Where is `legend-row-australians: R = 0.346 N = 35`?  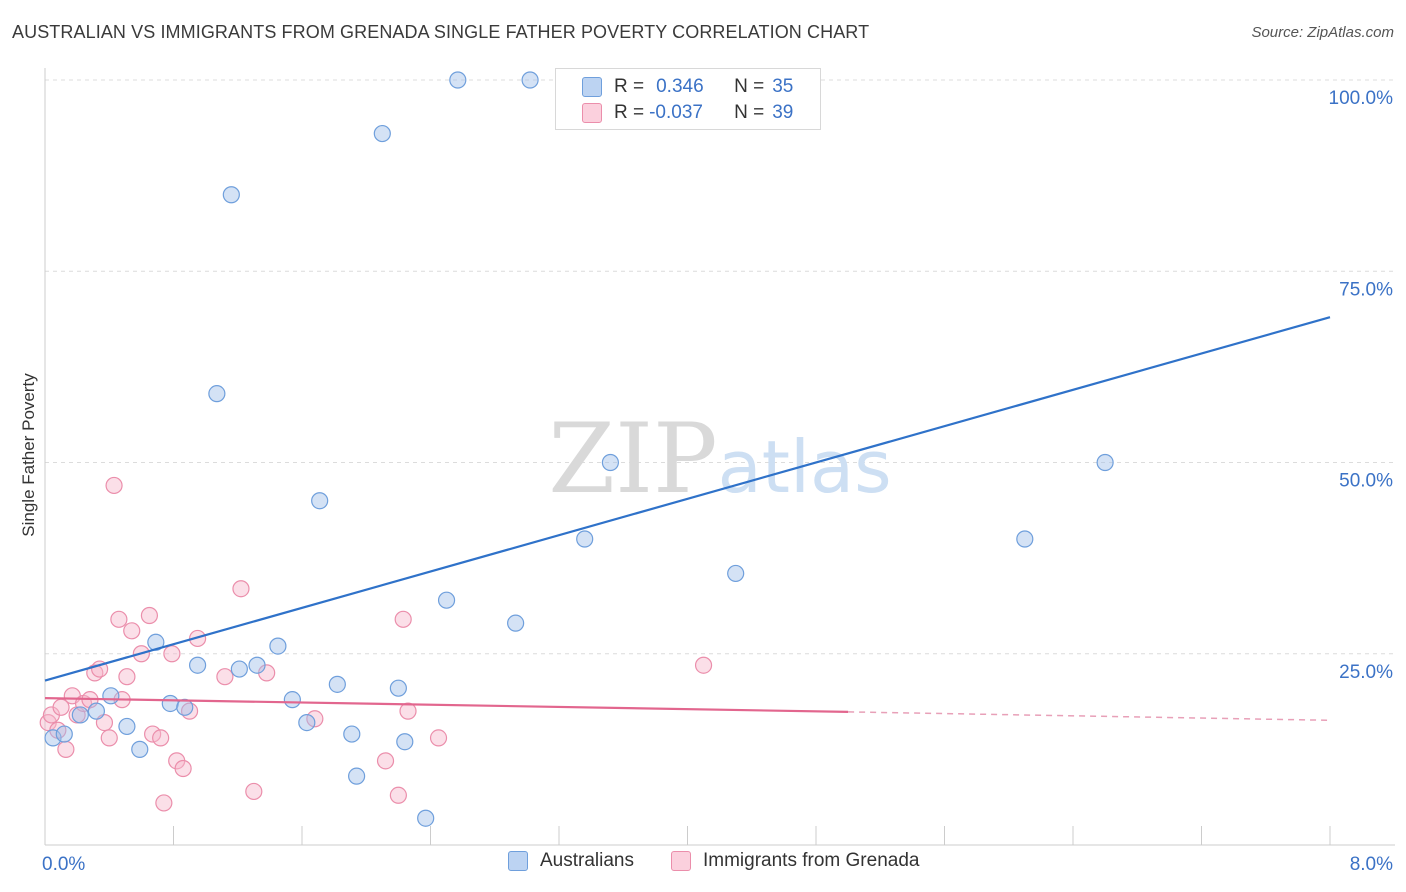 legend-row-australians: R = 0.346 N = 35 is located at coordinates (687, 87).